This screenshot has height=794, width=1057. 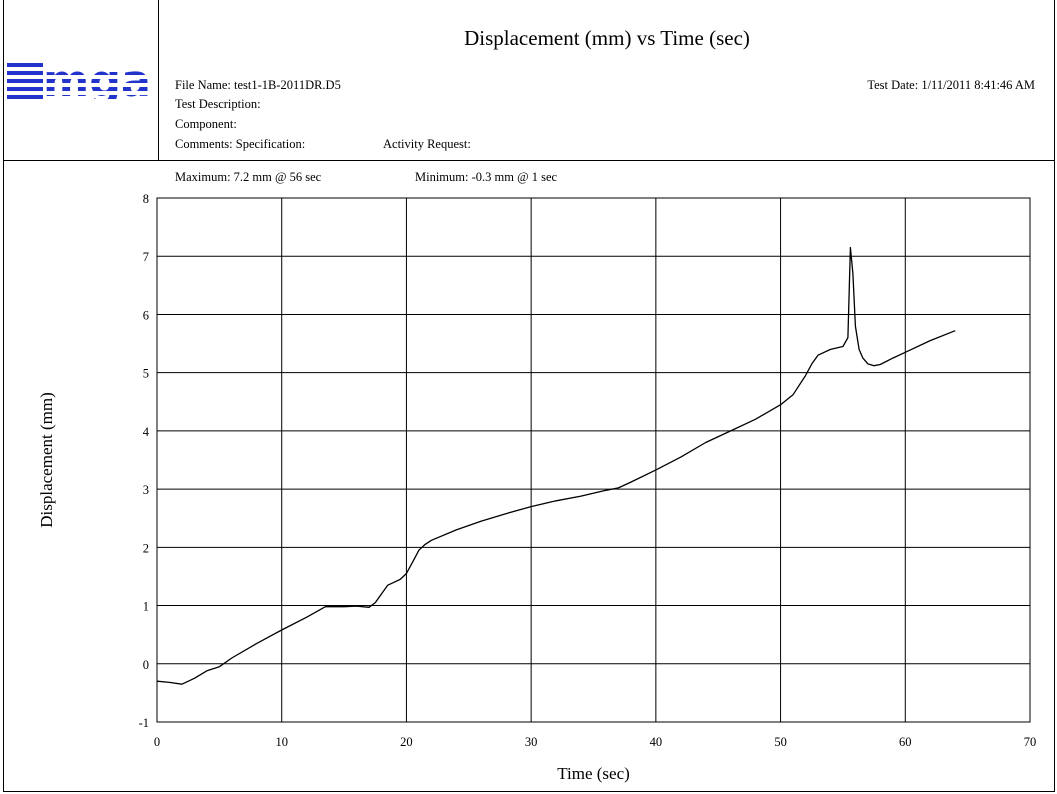 What do you see at coordinates (248, 177) in the screenshot?
I see `maximum-stat: Maximum: 7.2 mm @ 56 sec` at bounding box center [248, 177].